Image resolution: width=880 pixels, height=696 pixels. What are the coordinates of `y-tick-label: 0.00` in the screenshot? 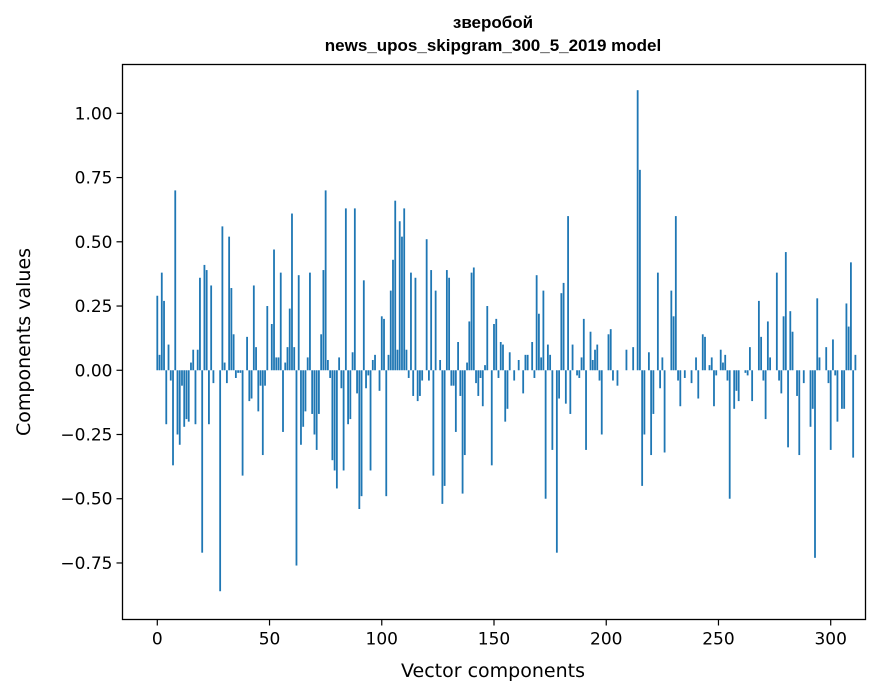 It's located at (94, 371).